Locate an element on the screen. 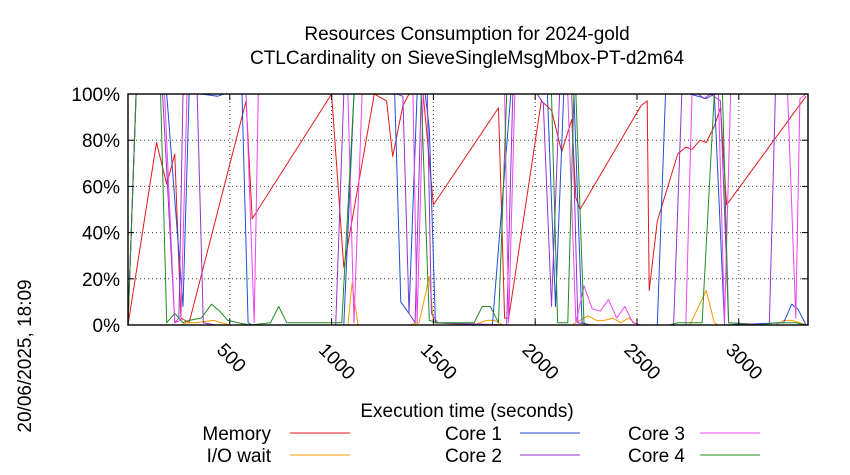  y-tick-label: 0% is located at coordinates (107, 326).